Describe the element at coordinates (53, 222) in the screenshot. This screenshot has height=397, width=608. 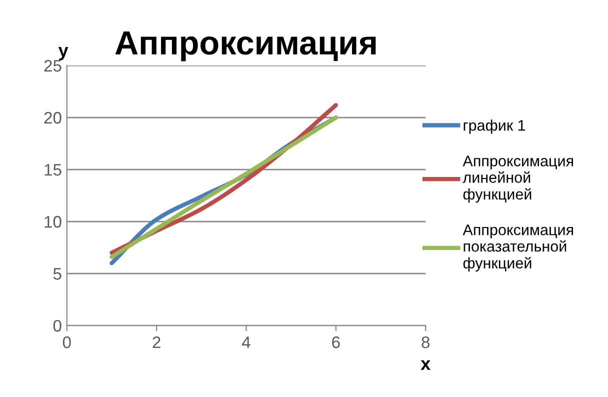
I see `y-tick-label: 10` at that location.